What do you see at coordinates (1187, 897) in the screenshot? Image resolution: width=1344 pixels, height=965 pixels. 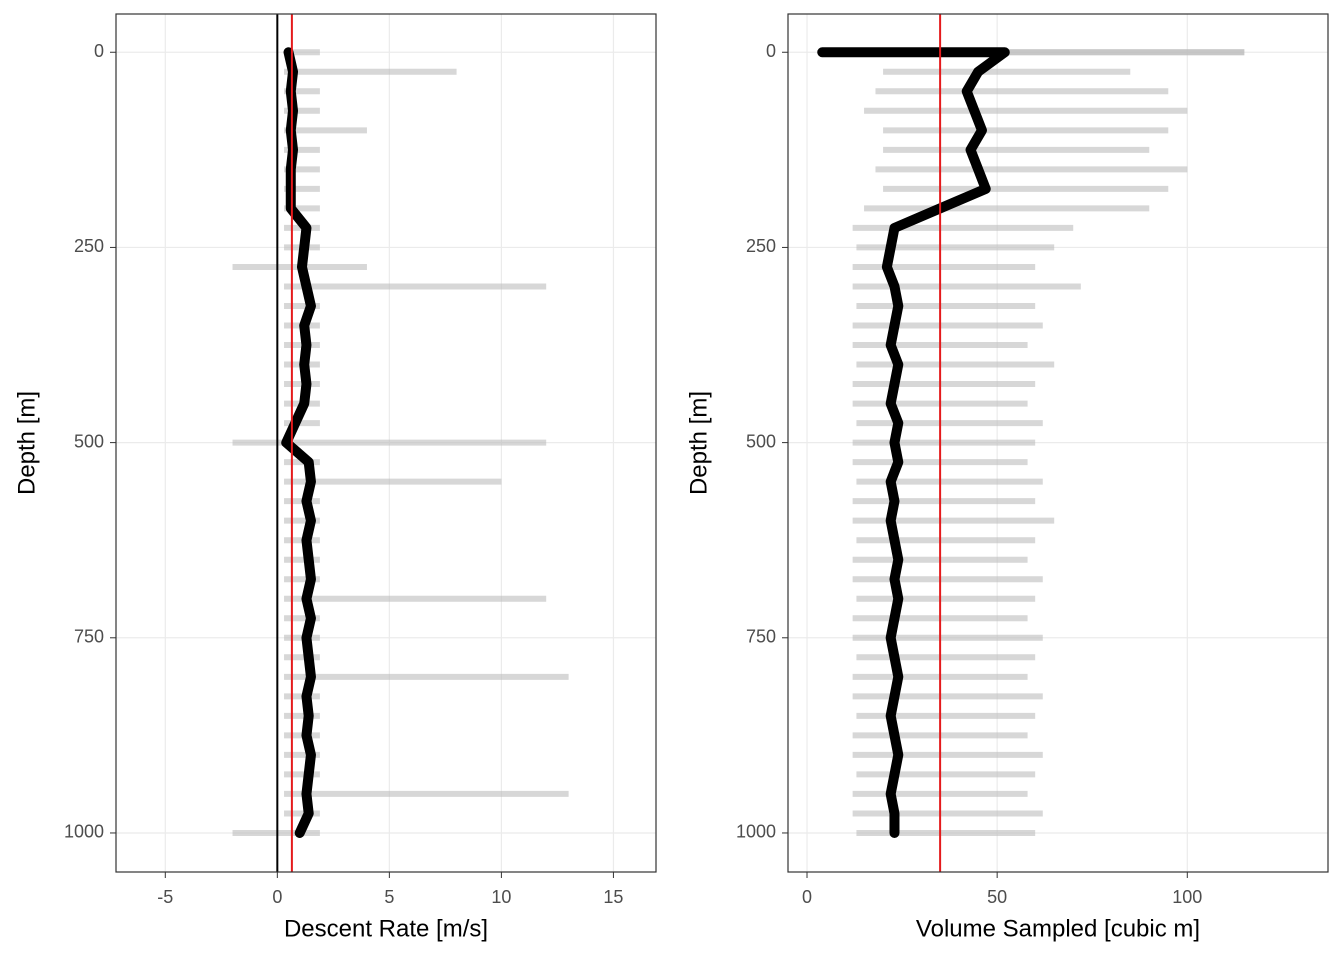 I see `x-tick-label: 100` at bounding box center [1187, 897].